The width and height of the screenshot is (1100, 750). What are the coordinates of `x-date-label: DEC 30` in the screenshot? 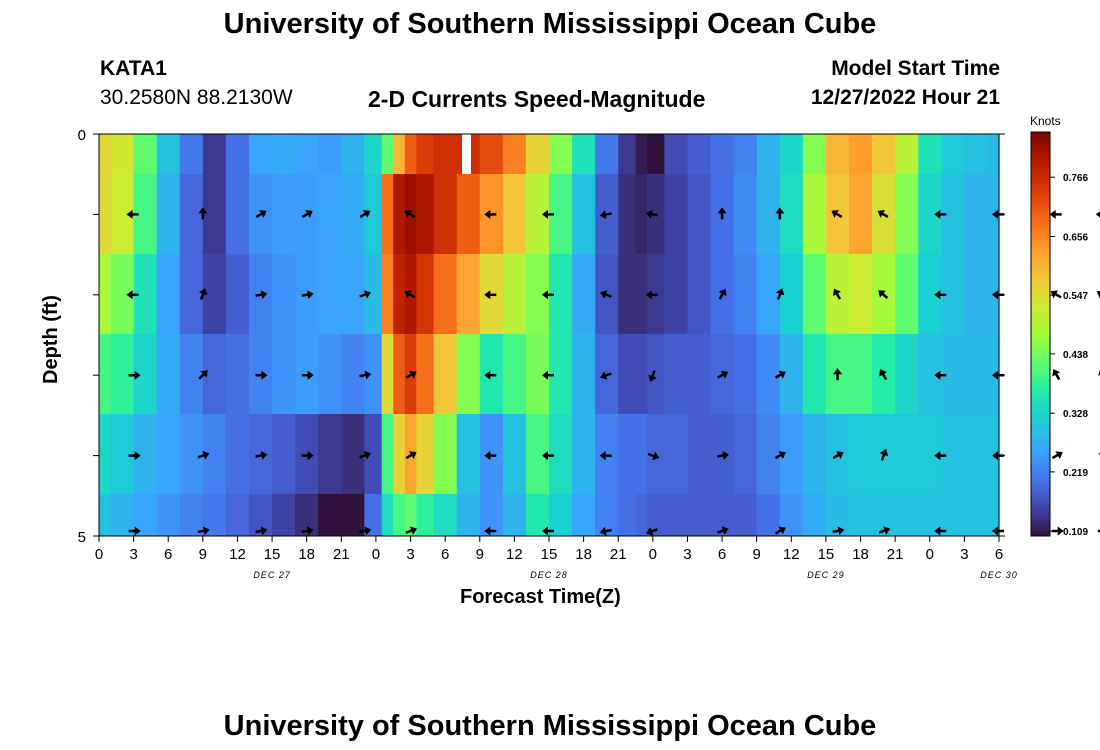 It's located at (999, 575).